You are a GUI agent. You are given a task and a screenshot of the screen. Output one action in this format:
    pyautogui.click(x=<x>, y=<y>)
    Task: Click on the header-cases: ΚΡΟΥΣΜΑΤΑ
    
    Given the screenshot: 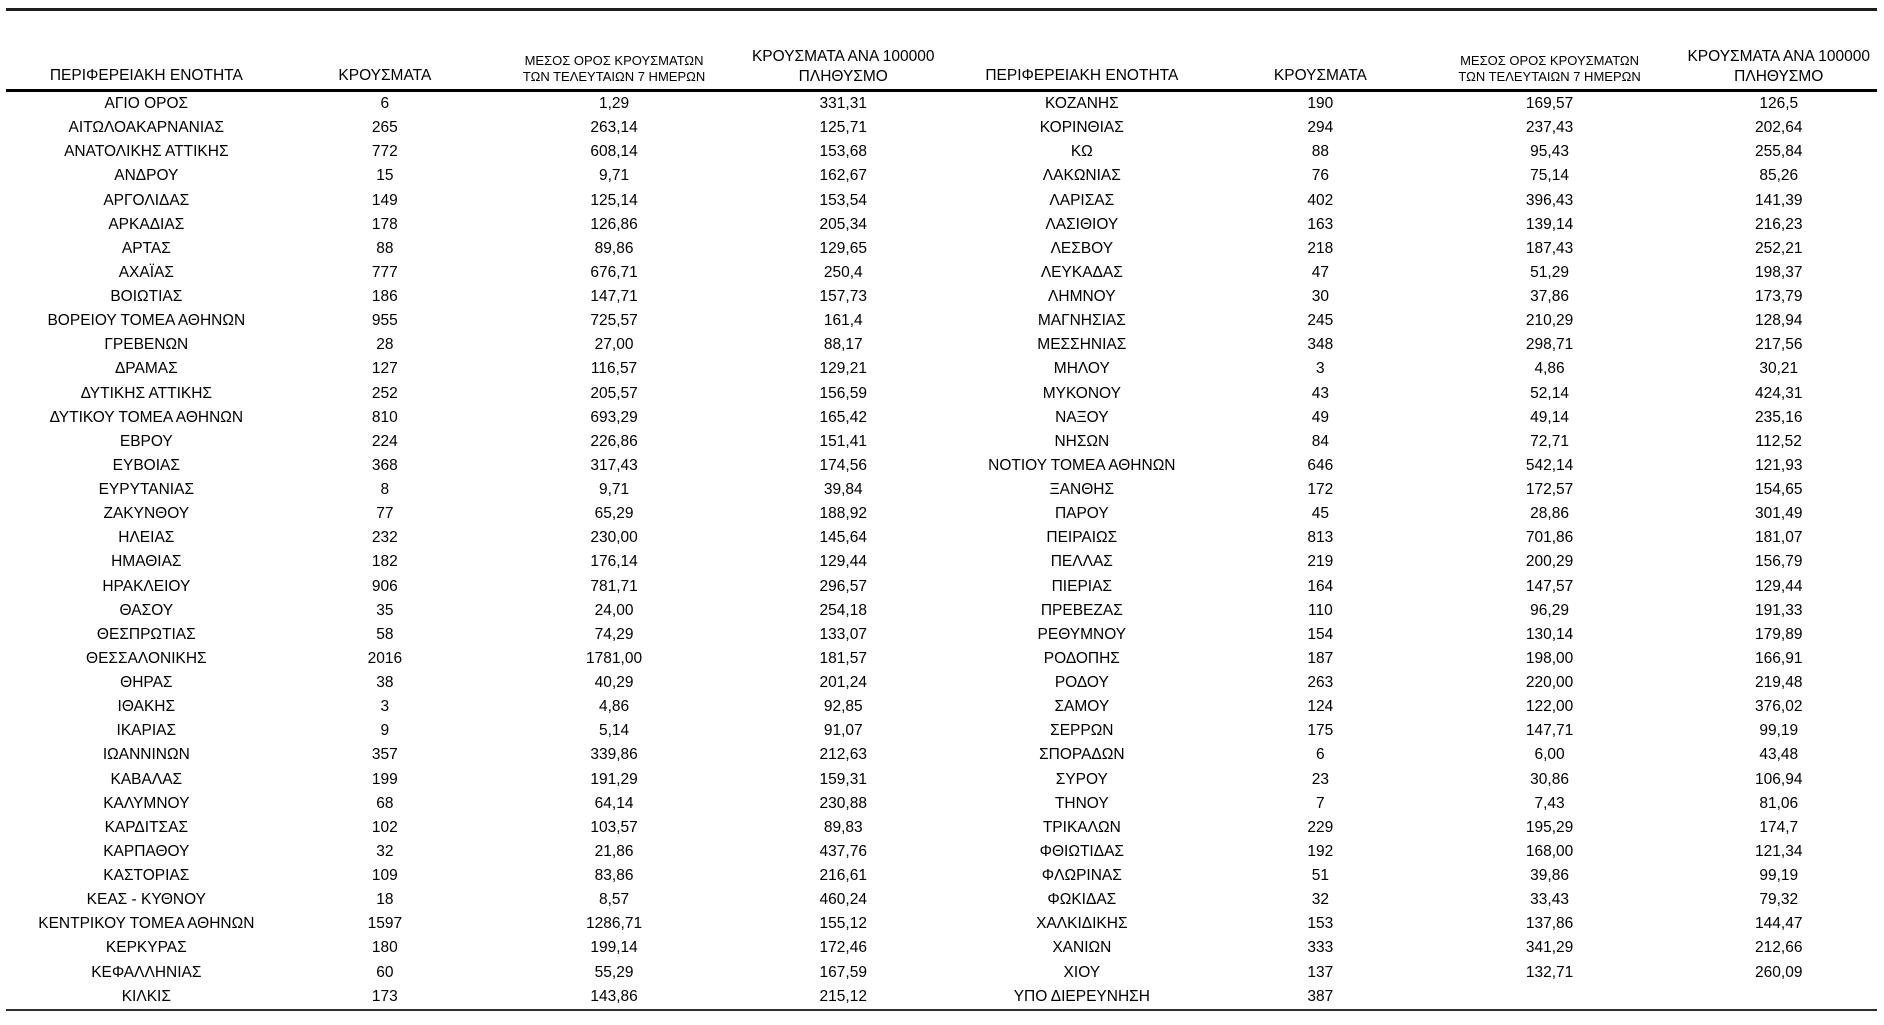 What is the action you would take?
    pyautogui.click(x=385, y=50)
    